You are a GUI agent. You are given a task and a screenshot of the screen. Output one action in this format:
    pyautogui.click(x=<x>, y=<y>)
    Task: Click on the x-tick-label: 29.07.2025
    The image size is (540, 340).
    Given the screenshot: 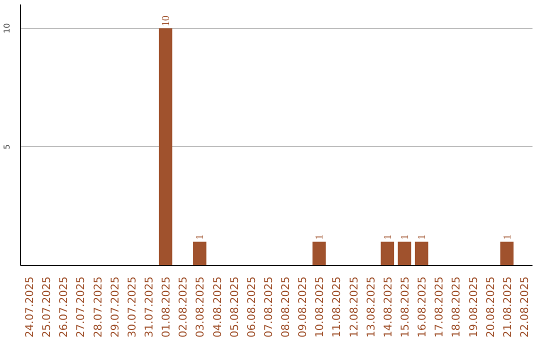 What is the action you would take?
    pyautogui.click(x=115, y=307)
    